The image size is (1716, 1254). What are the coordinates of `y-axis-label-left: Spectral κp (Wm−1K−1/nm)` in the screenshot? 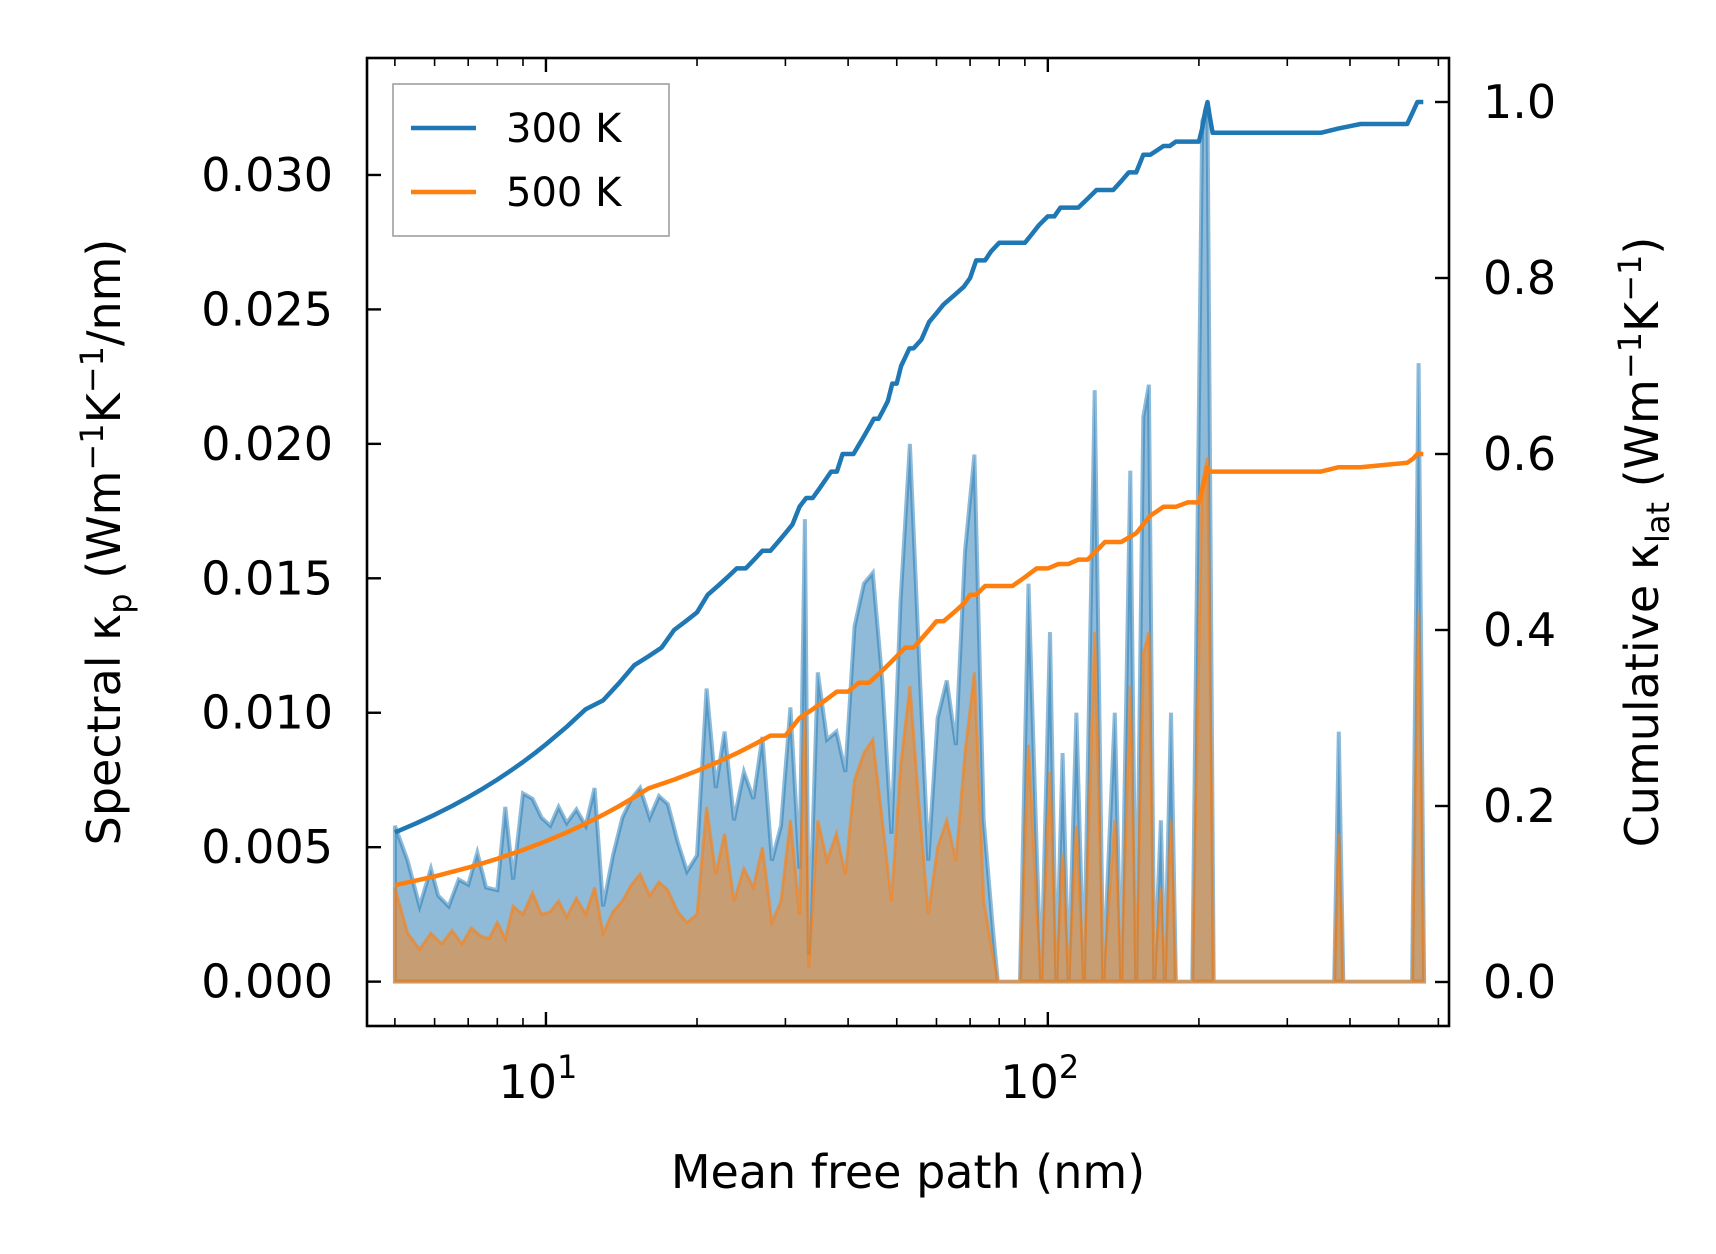 It's located at (106, 542).